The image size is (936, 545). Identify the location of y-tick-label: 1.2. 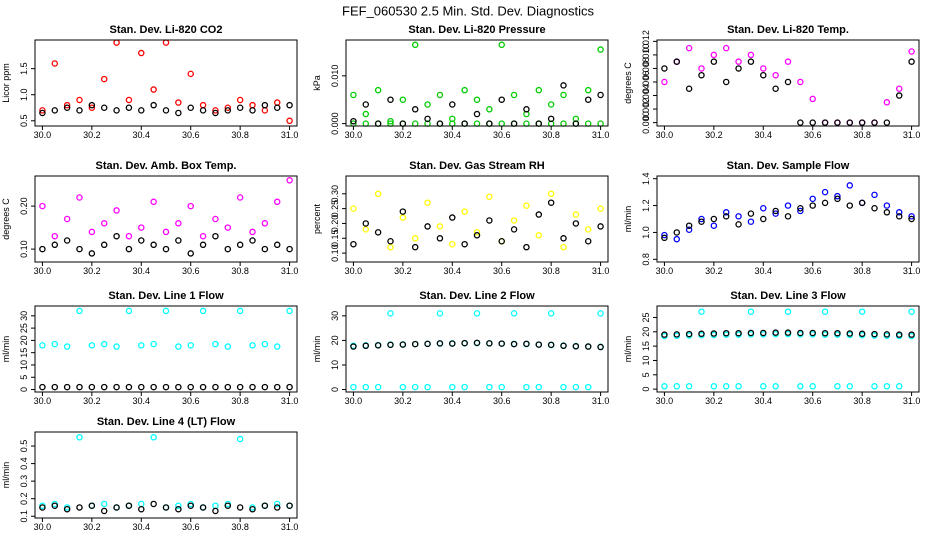
(646, 205).